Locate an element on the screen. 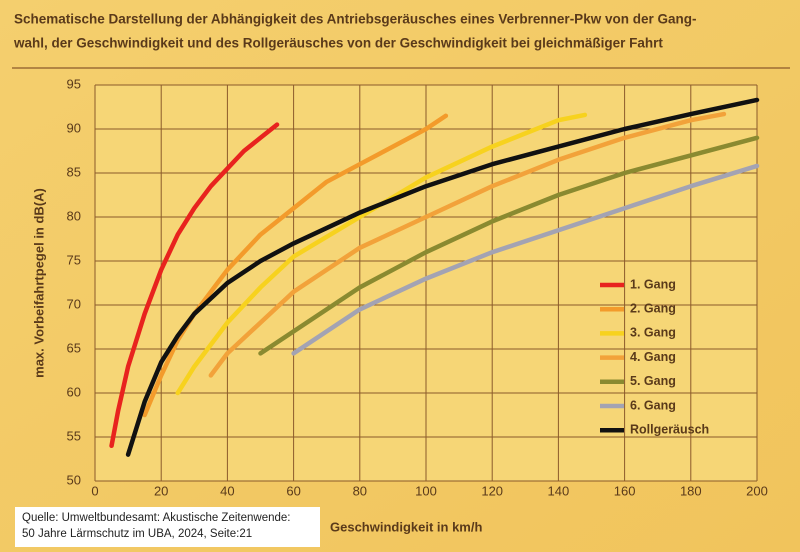  x-tick-label: 100 is located at coordinates (426, 490).